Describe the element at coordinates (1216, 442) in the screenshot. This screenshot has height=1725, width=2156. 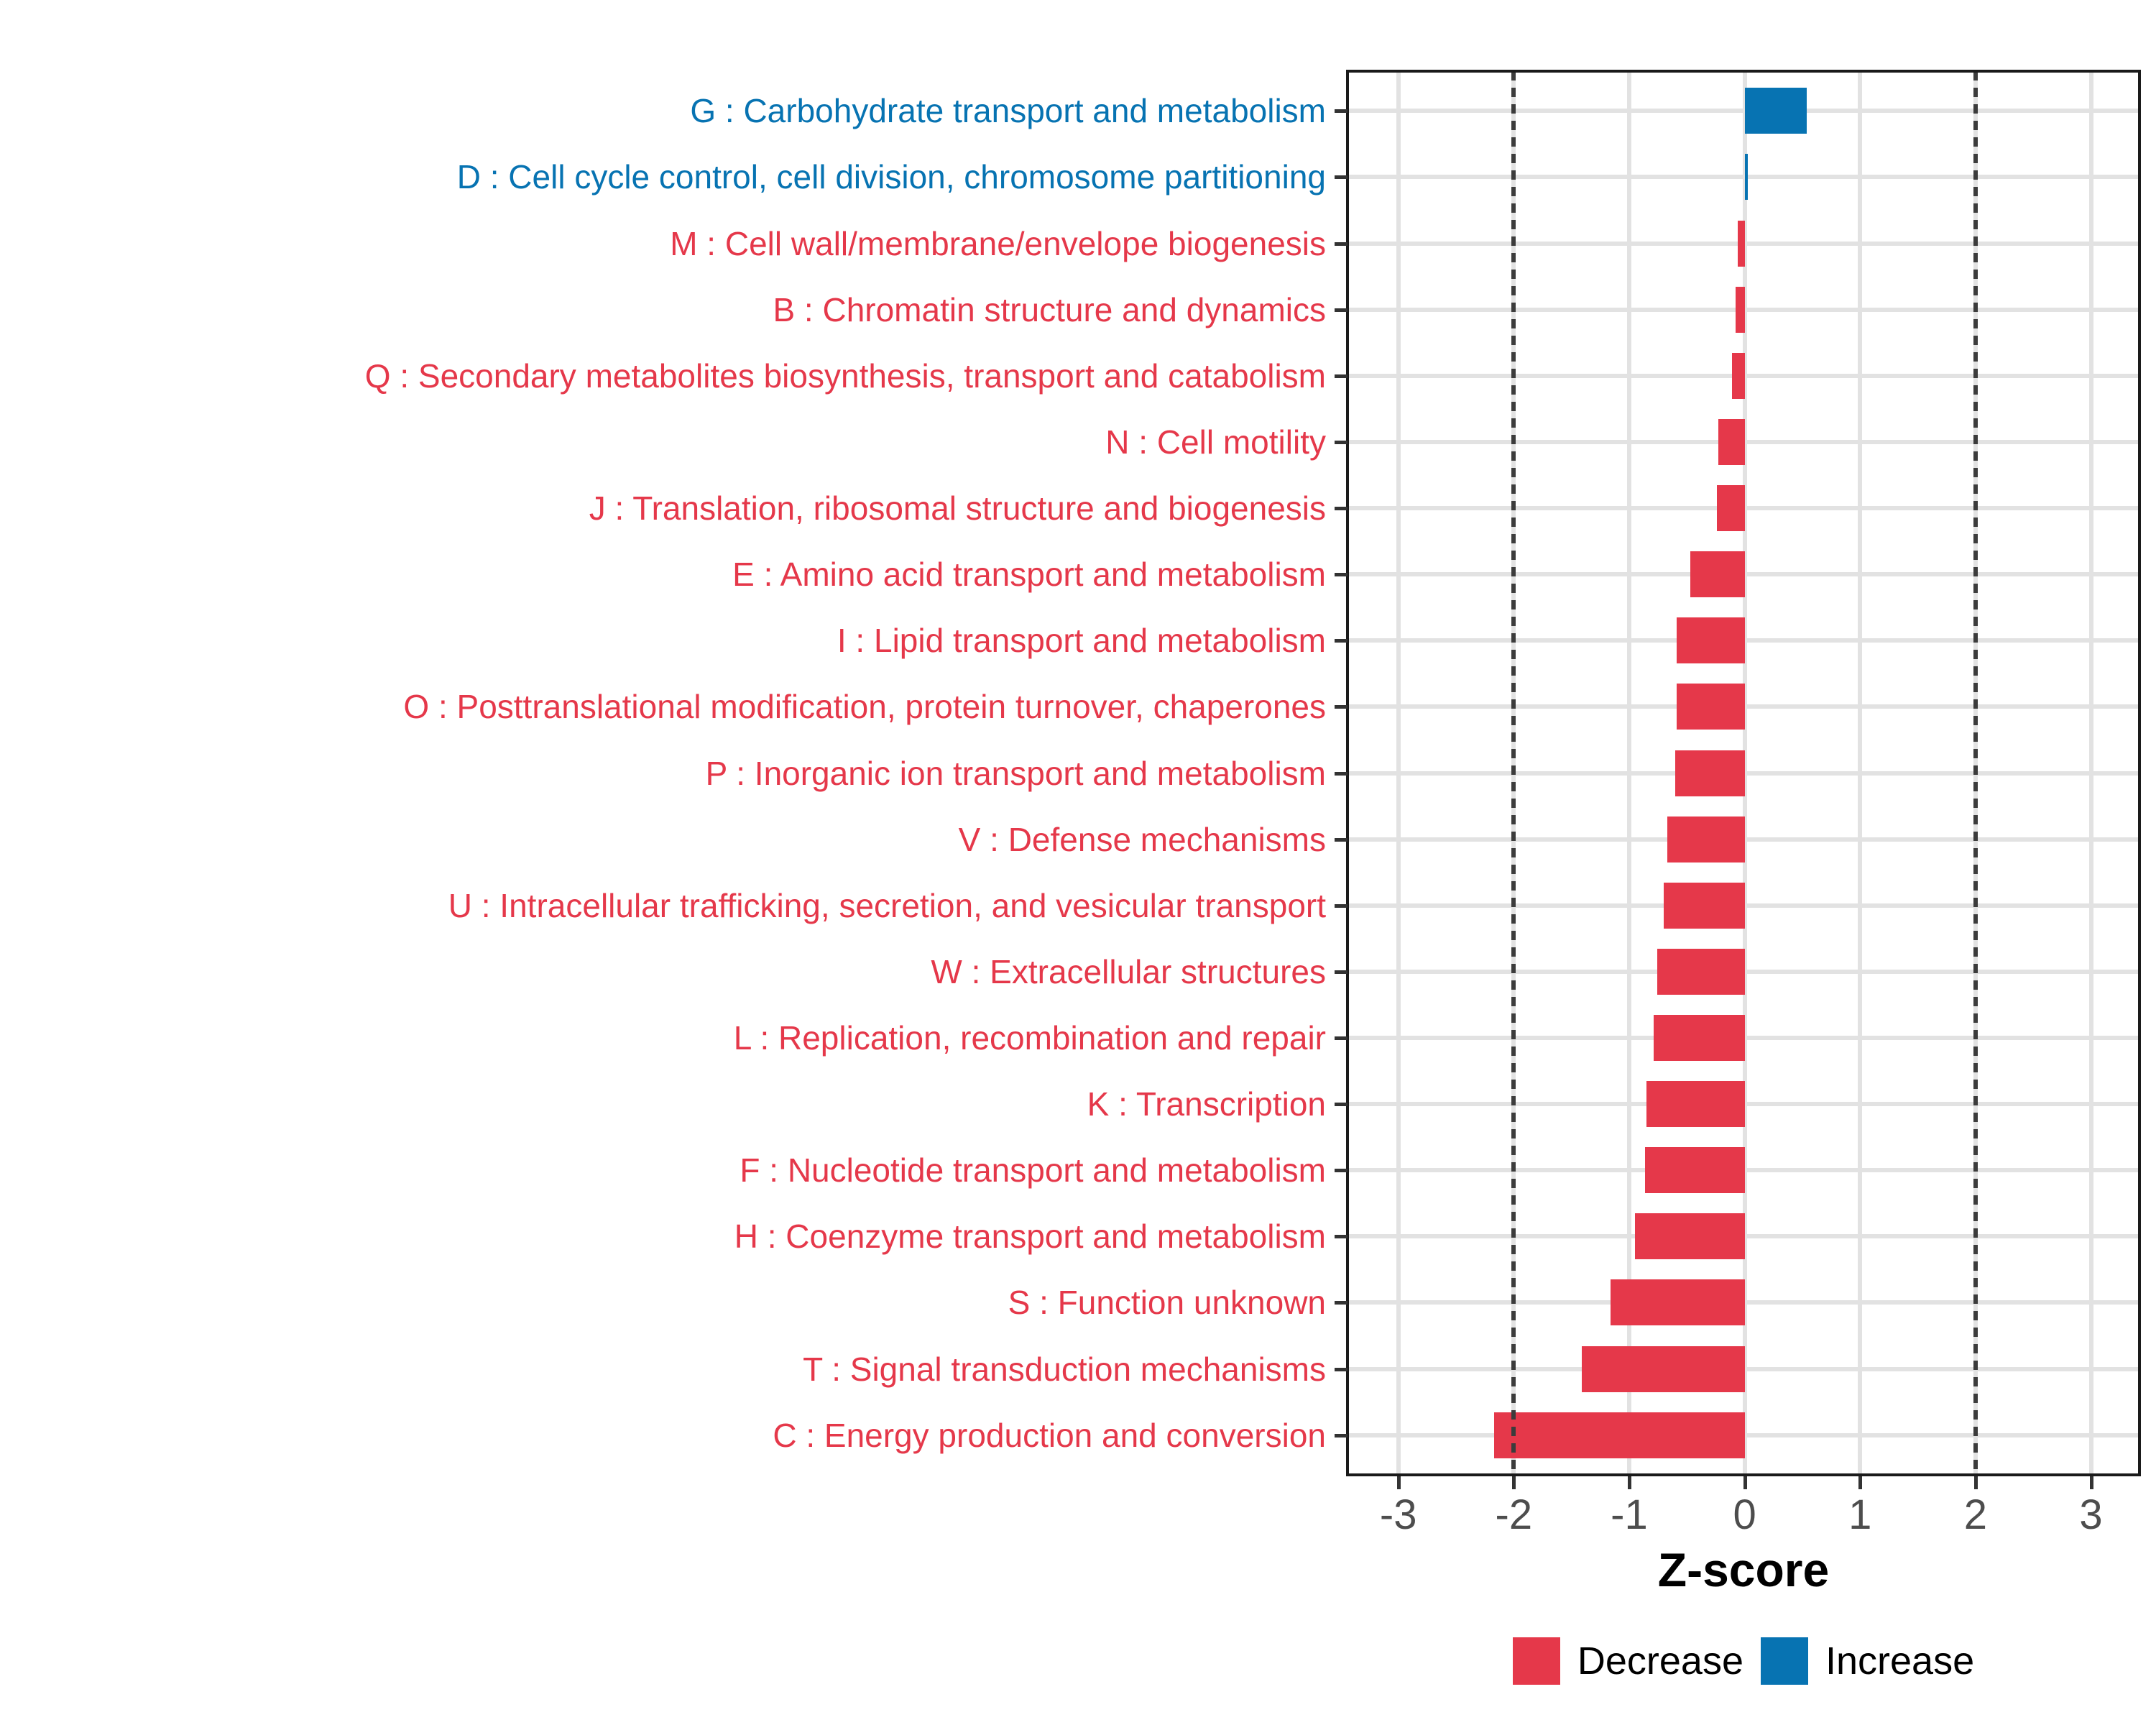
I see `y-axis-category-label: N : Cell motility` at that location.